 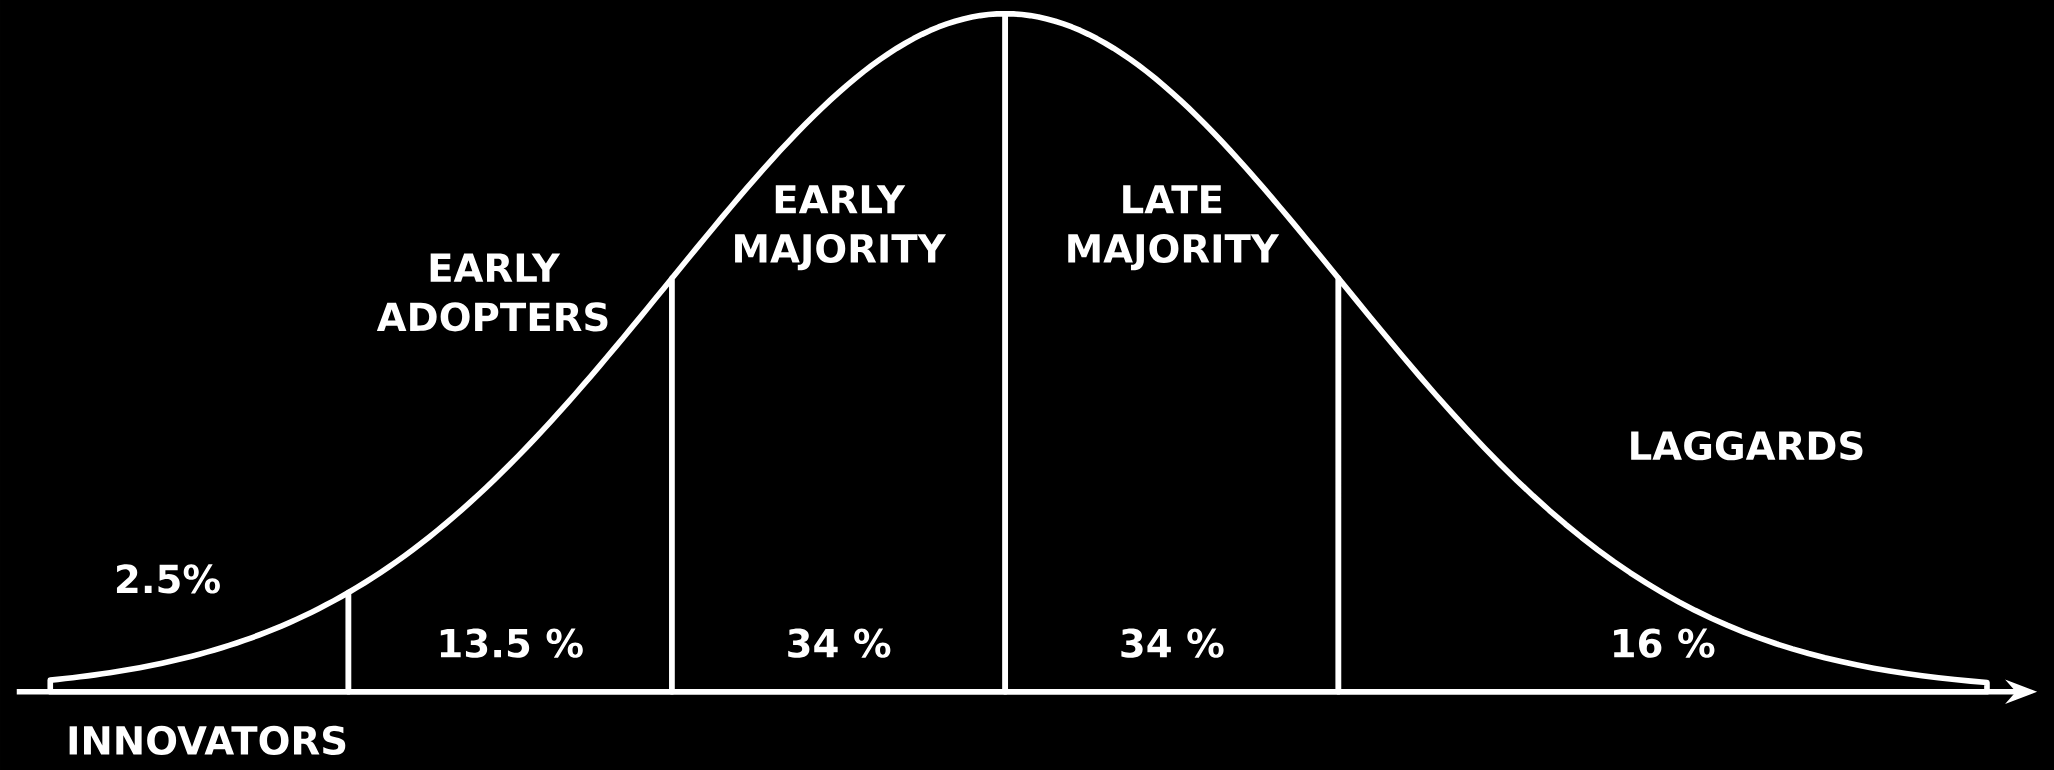 I want to click on category-label: EARLY ADOPTERS, so click(x=492, y=292).